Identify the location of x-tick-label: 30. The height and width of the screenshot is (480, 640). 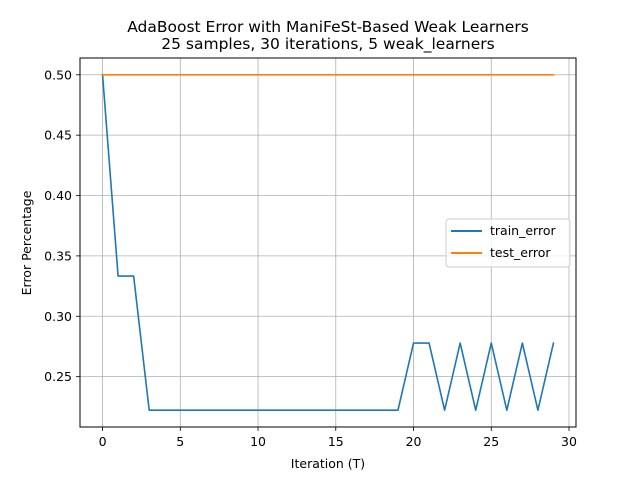
(569, 441).